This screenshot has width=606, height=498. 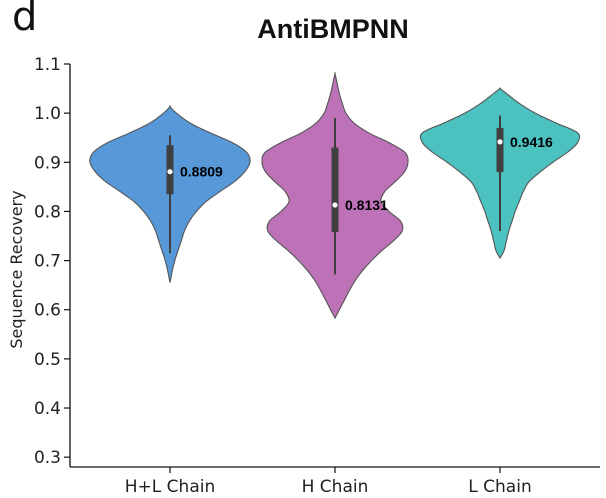 I want to click on y-axis-label: Sequence Recovery, so click(x=16, y=269).